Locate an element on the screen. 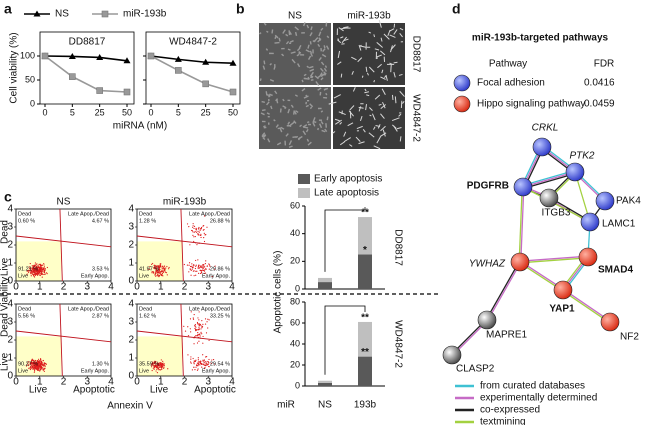 This screenshot has width=660, height=425. region-label: Dead is located at coordinates (5, 325).